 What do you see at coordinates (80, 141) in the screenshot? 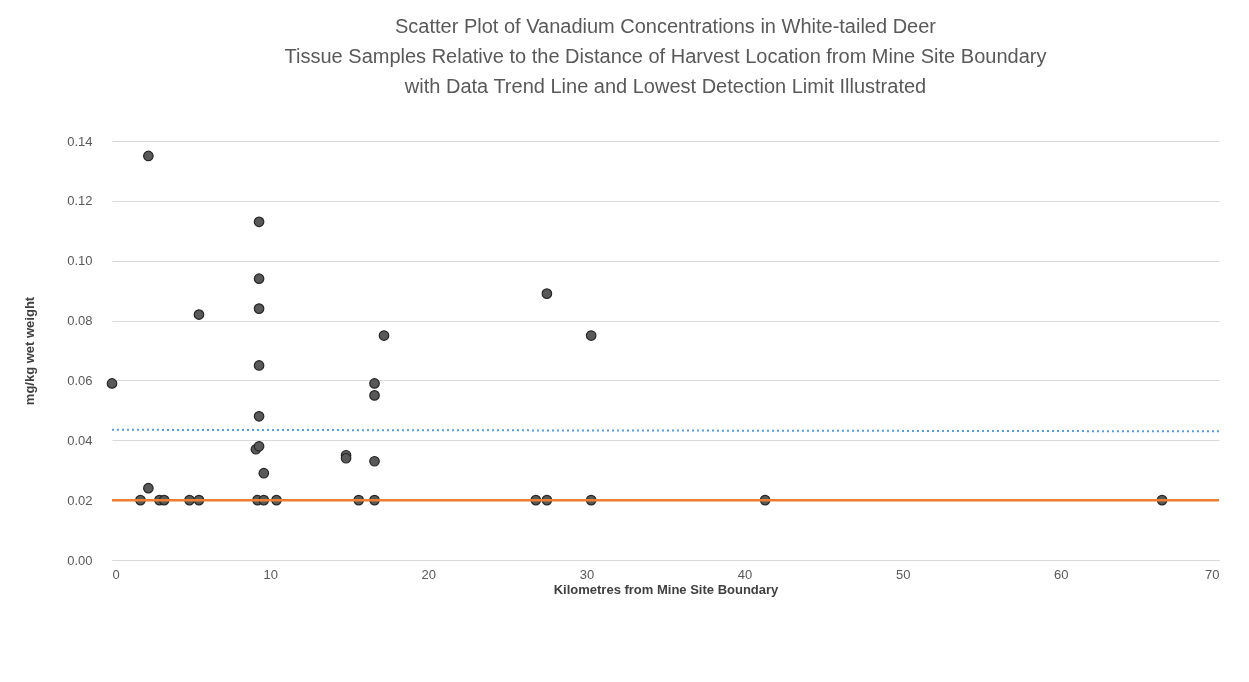
I see `y-tick-label: 0.14` at bounding box center [80, 141].